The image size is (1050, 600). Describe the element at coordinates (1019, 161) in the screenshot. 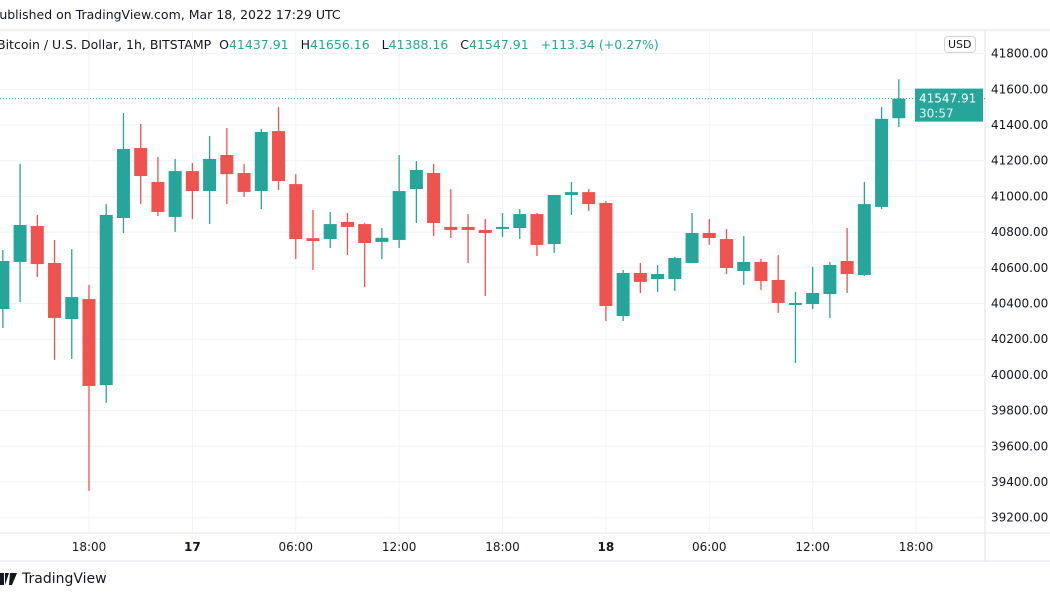

I see `y-tick-label: 41200.00` at that location.